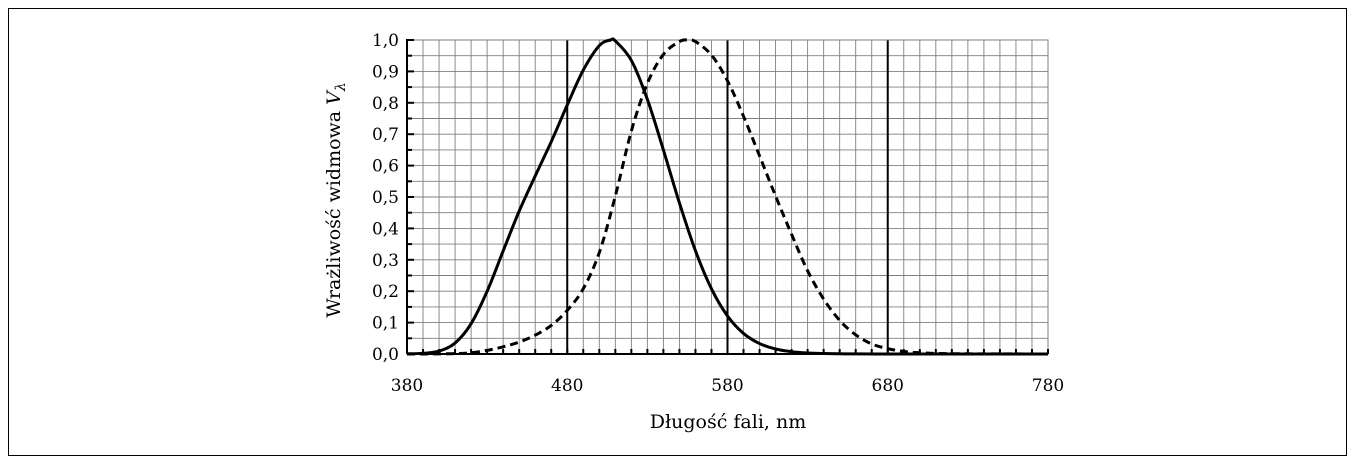 Image resolution: width=1359 pixels, height=468 pixels. What do you see at coordinates (385, 355) in the screenshot?
I see `y-tick-label: 0,0` at bounding box center [385, 355].